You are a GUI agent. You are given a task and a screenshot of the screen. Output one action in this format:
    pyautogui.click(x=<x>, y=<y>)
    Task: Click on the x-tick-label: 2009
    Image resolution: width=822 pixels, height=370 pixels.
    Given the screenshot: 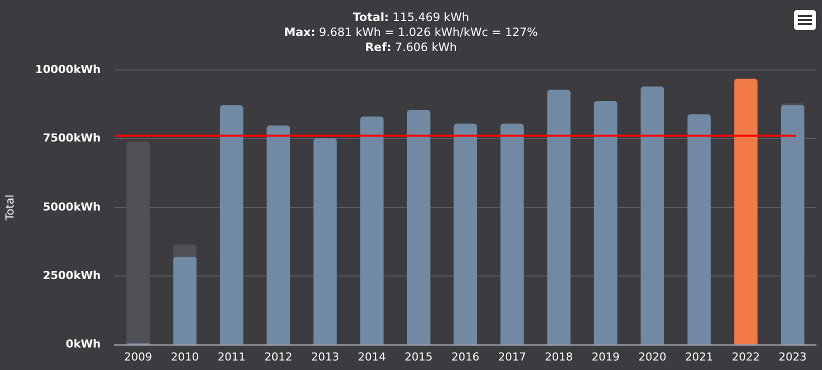 What is the action you would take?
    pyautogui.click(x=138, y=357)
    